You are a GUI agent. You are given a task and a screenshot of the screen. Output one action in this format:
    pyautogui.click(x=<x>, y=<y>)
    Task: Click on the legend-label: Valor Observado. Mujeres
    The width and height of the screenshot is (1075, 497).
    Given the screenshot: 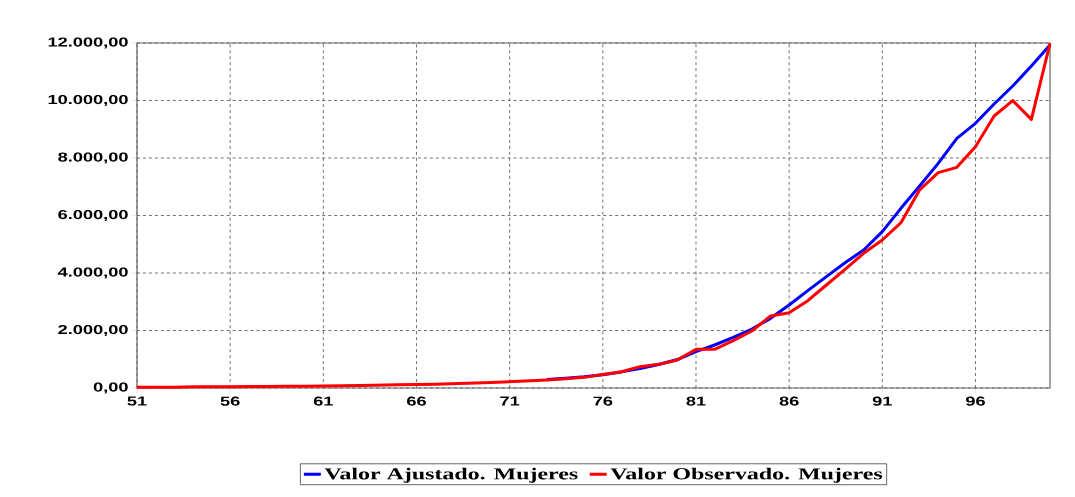 What is the action you would take?
    pyautogui.click(x=746, y=475)
    